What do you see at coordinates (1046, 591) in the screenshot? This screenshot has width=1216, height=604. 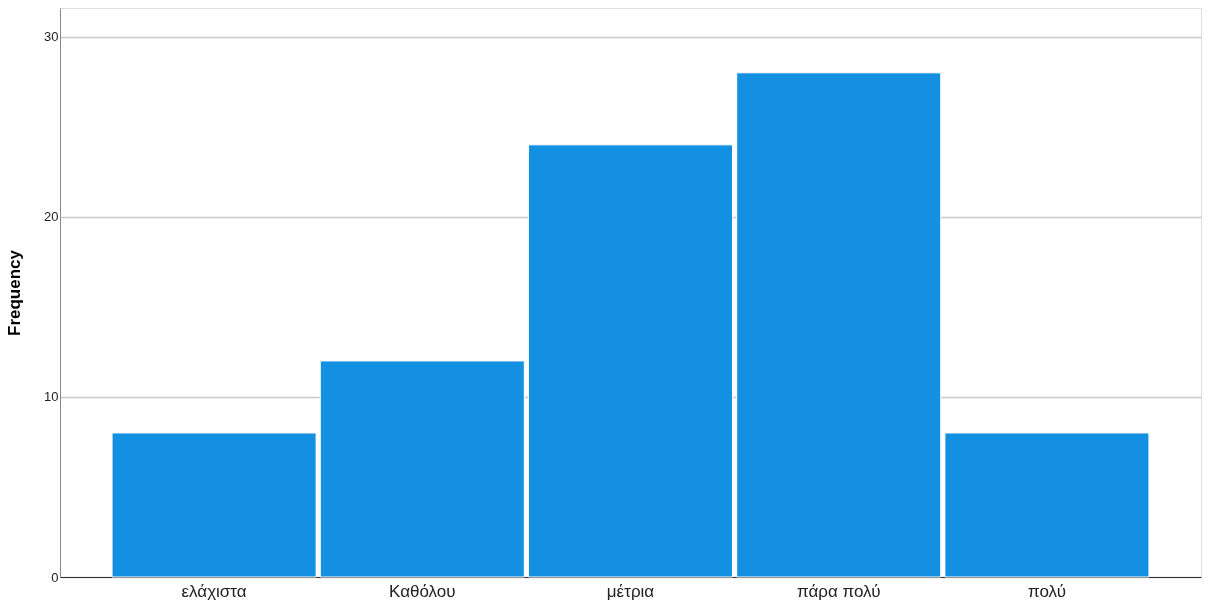 I see `x-tick-label: πολύ` at bounding box center [1046, 591].